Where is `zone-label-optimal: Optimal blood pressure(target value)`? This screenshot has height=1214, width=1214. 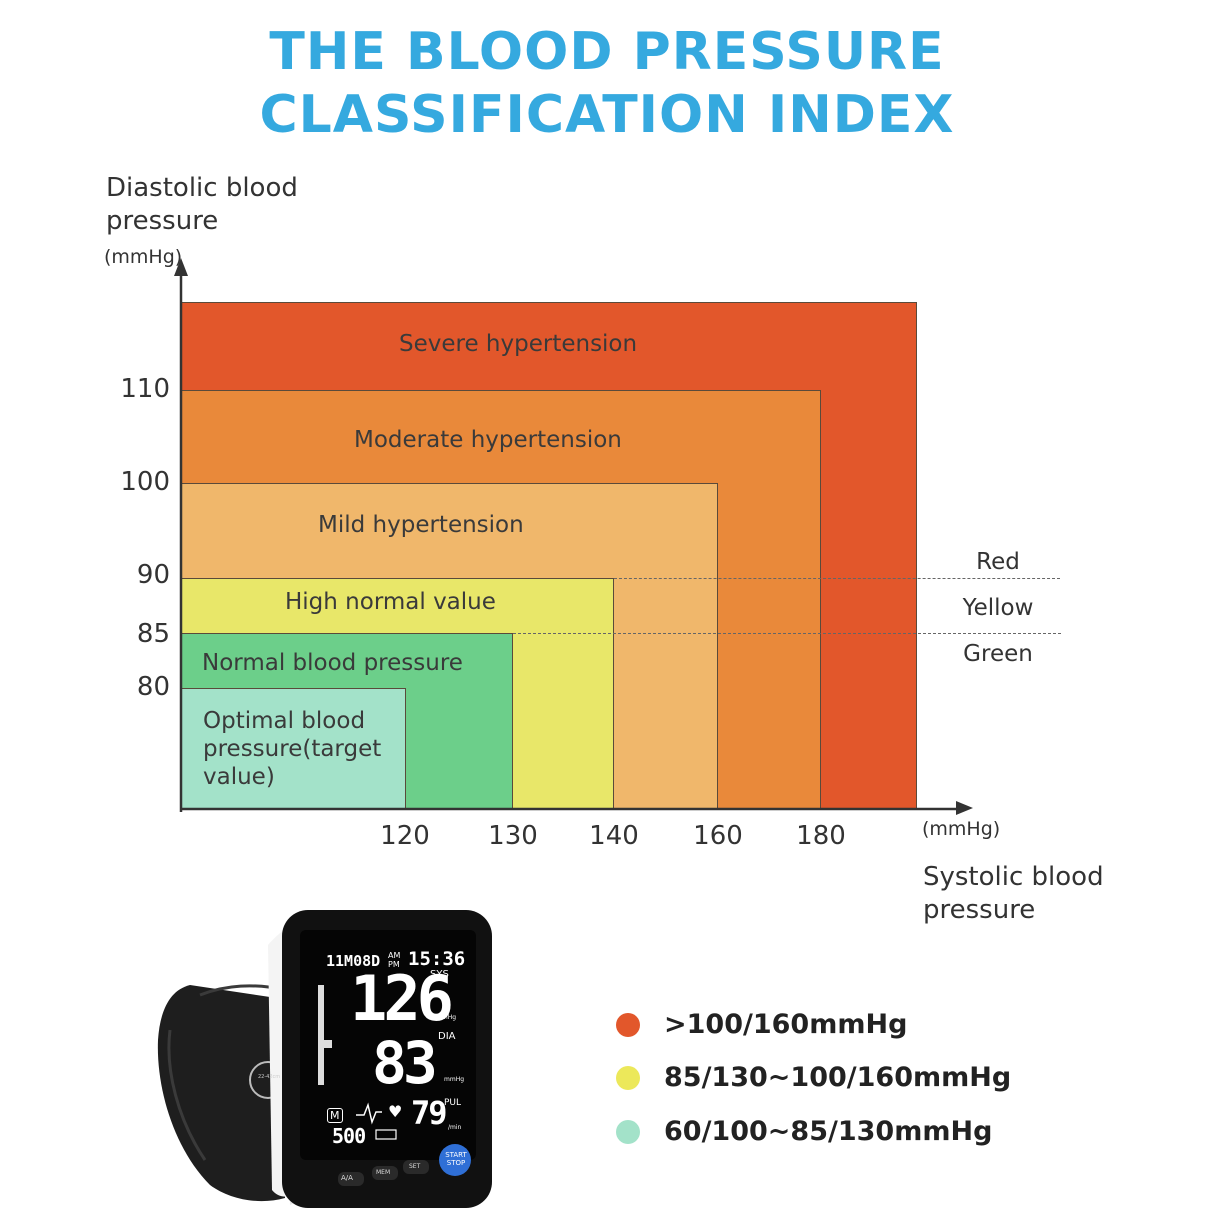
zone-label-optimal: Optimal blood pressure(target value) is located at coordinates (292, 749).